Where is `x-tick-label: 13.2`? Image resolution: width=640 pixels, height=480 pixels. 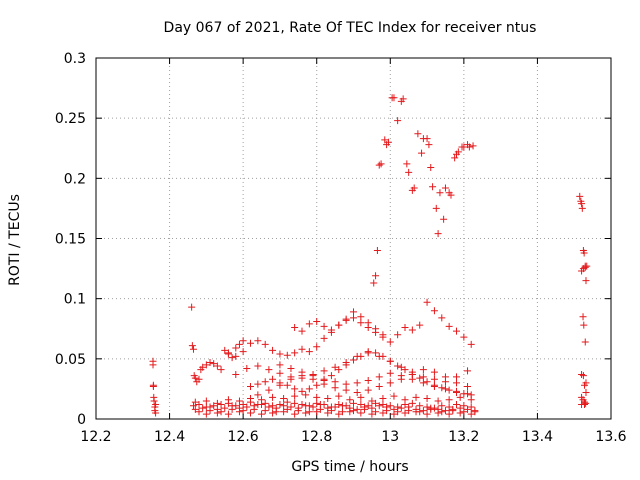
x-tick-label: 13.2 is located at coordinates (463, 437).